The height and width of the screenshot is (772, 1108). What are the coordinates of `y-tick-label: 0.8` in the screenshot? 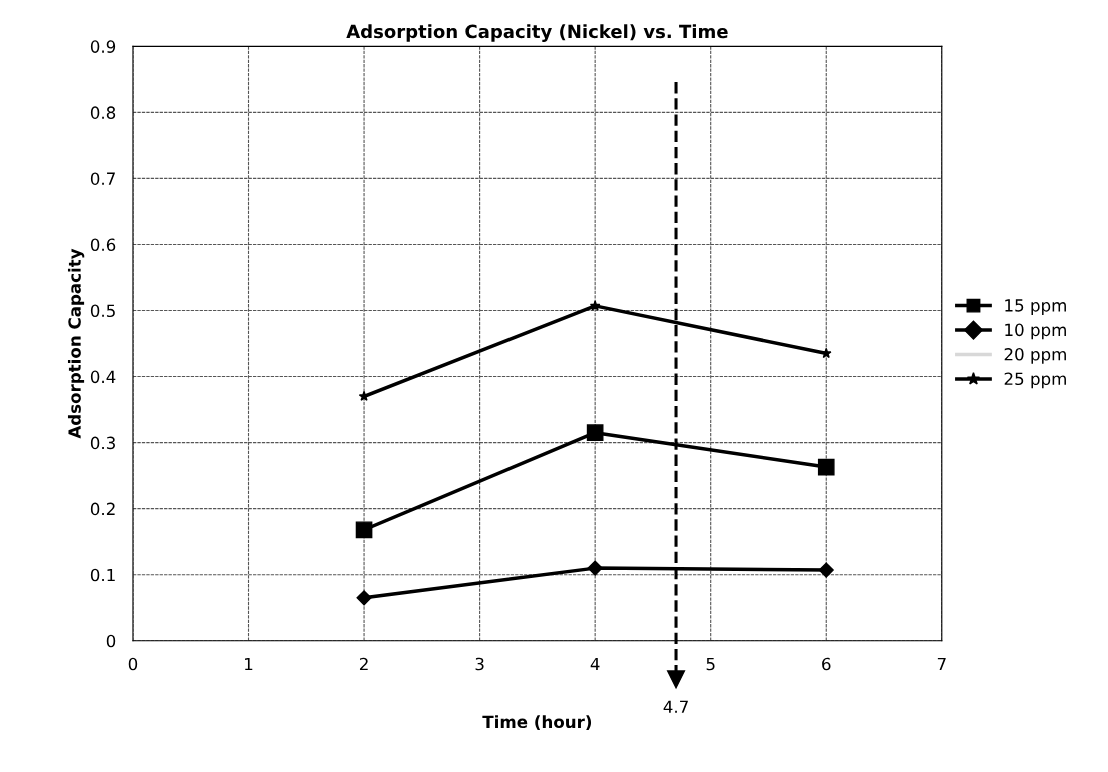 It's located at (103, 112).